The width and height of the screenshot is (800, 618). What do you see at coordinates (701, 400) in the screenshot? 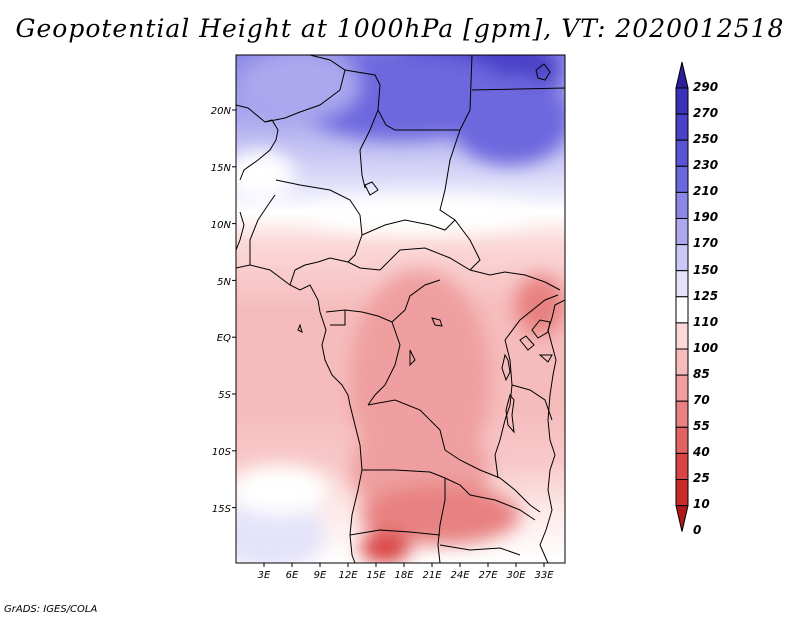
I see `colorbar-label: 70` at bounding box center [701, 400].